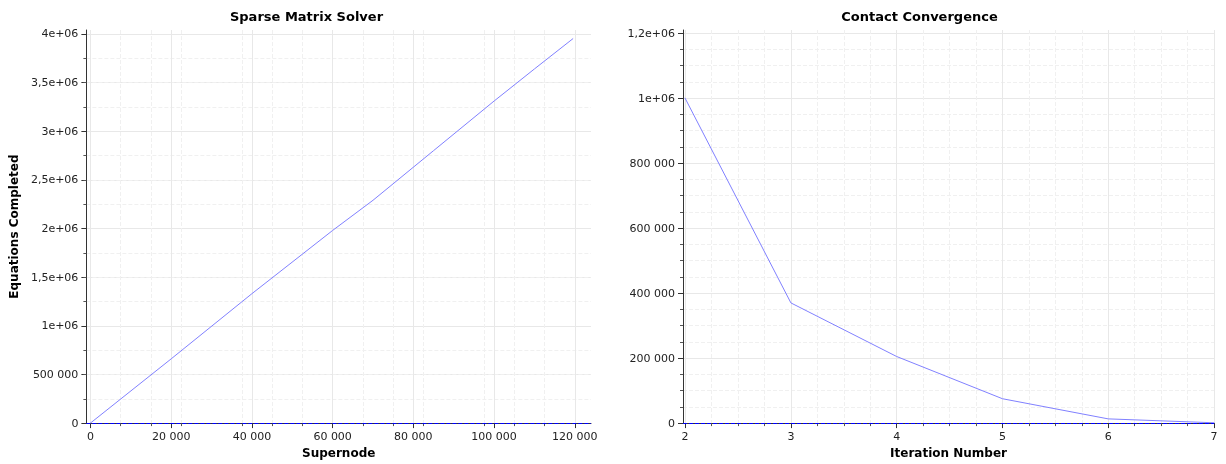 This screenshot has height=464, width=1226. Describe the element at coordinates (55, 374) in the screenshot. I see `y-tick-label: 500 000` at that location.